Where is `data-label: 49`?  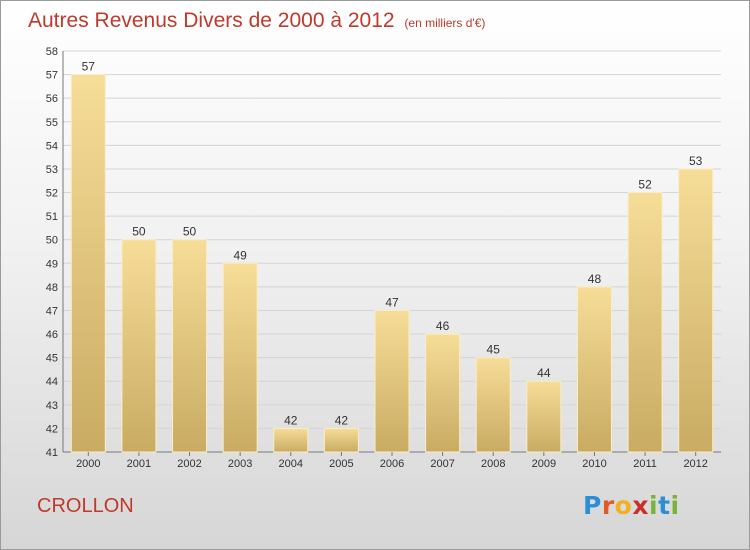
data-label: 49 is located at coordinates (240, 255).